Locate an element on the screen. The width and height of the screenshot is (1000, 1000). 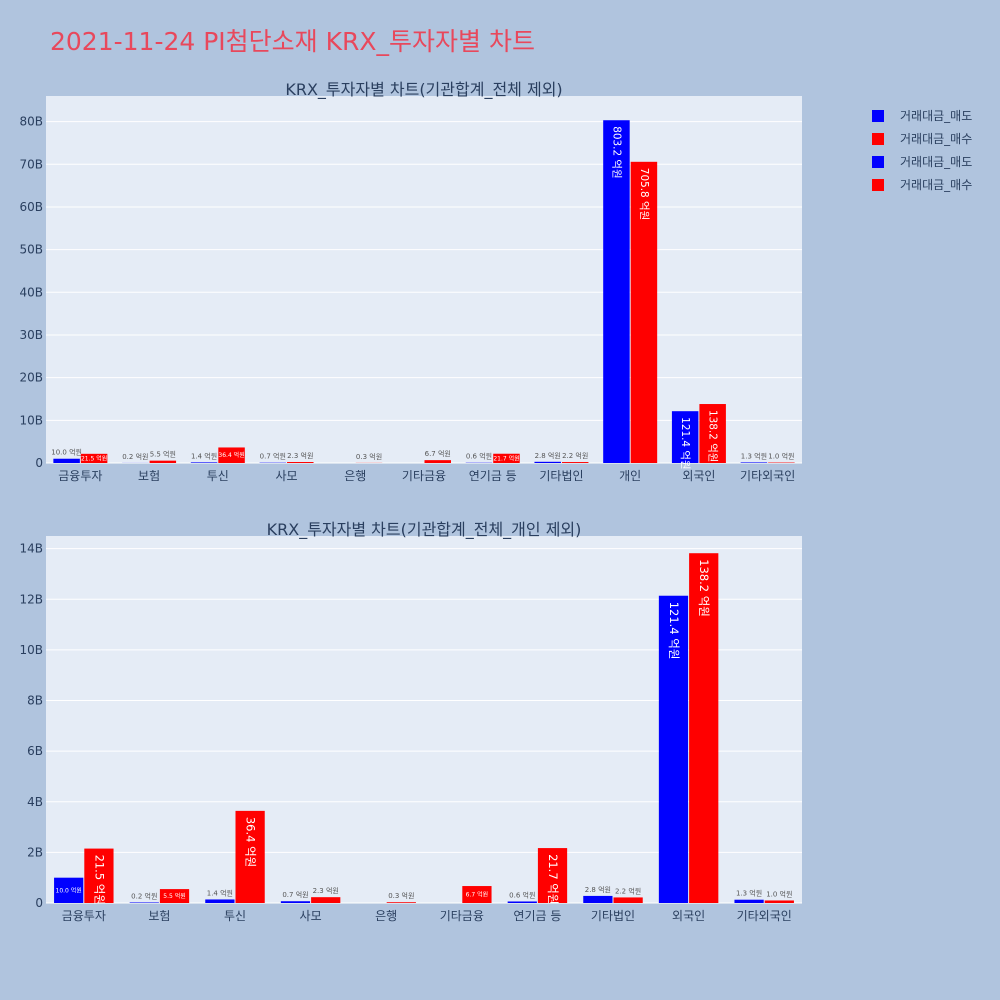
legend-item-buy-2: 거래대금_매수 is located at coordinates (922, 184).